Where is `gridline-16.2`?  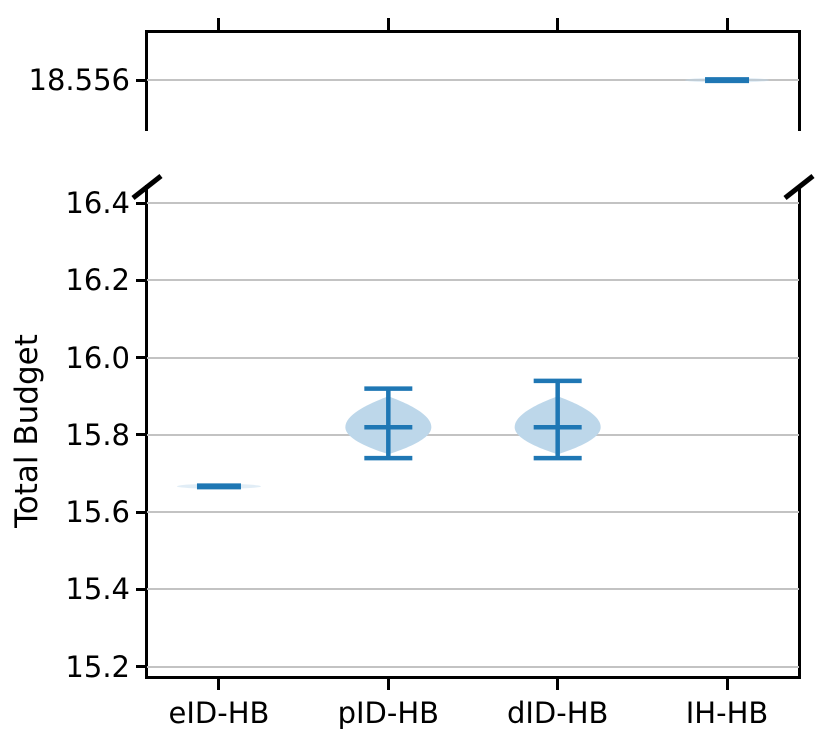
gridline-16.2 is located at coordinates (473, 280).